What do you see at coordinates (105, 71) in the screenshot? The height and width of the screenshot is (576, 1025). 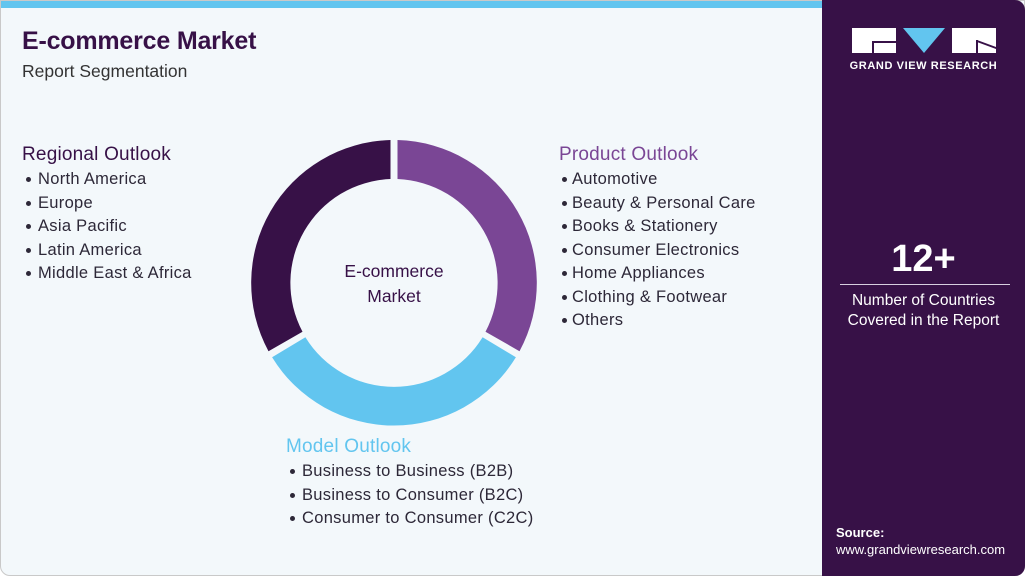 I see `page-subtitle: Report Segmentation` at bounding box center [105, 71].